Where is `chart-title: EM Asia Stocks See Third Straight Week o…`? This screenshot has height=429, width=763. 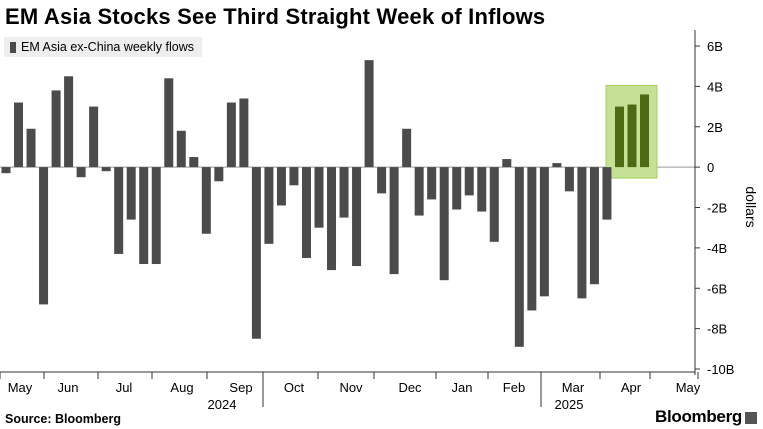 chart-title: EM Asia Stocks See Third Straight Week o… is located at coordinates (275, 16).